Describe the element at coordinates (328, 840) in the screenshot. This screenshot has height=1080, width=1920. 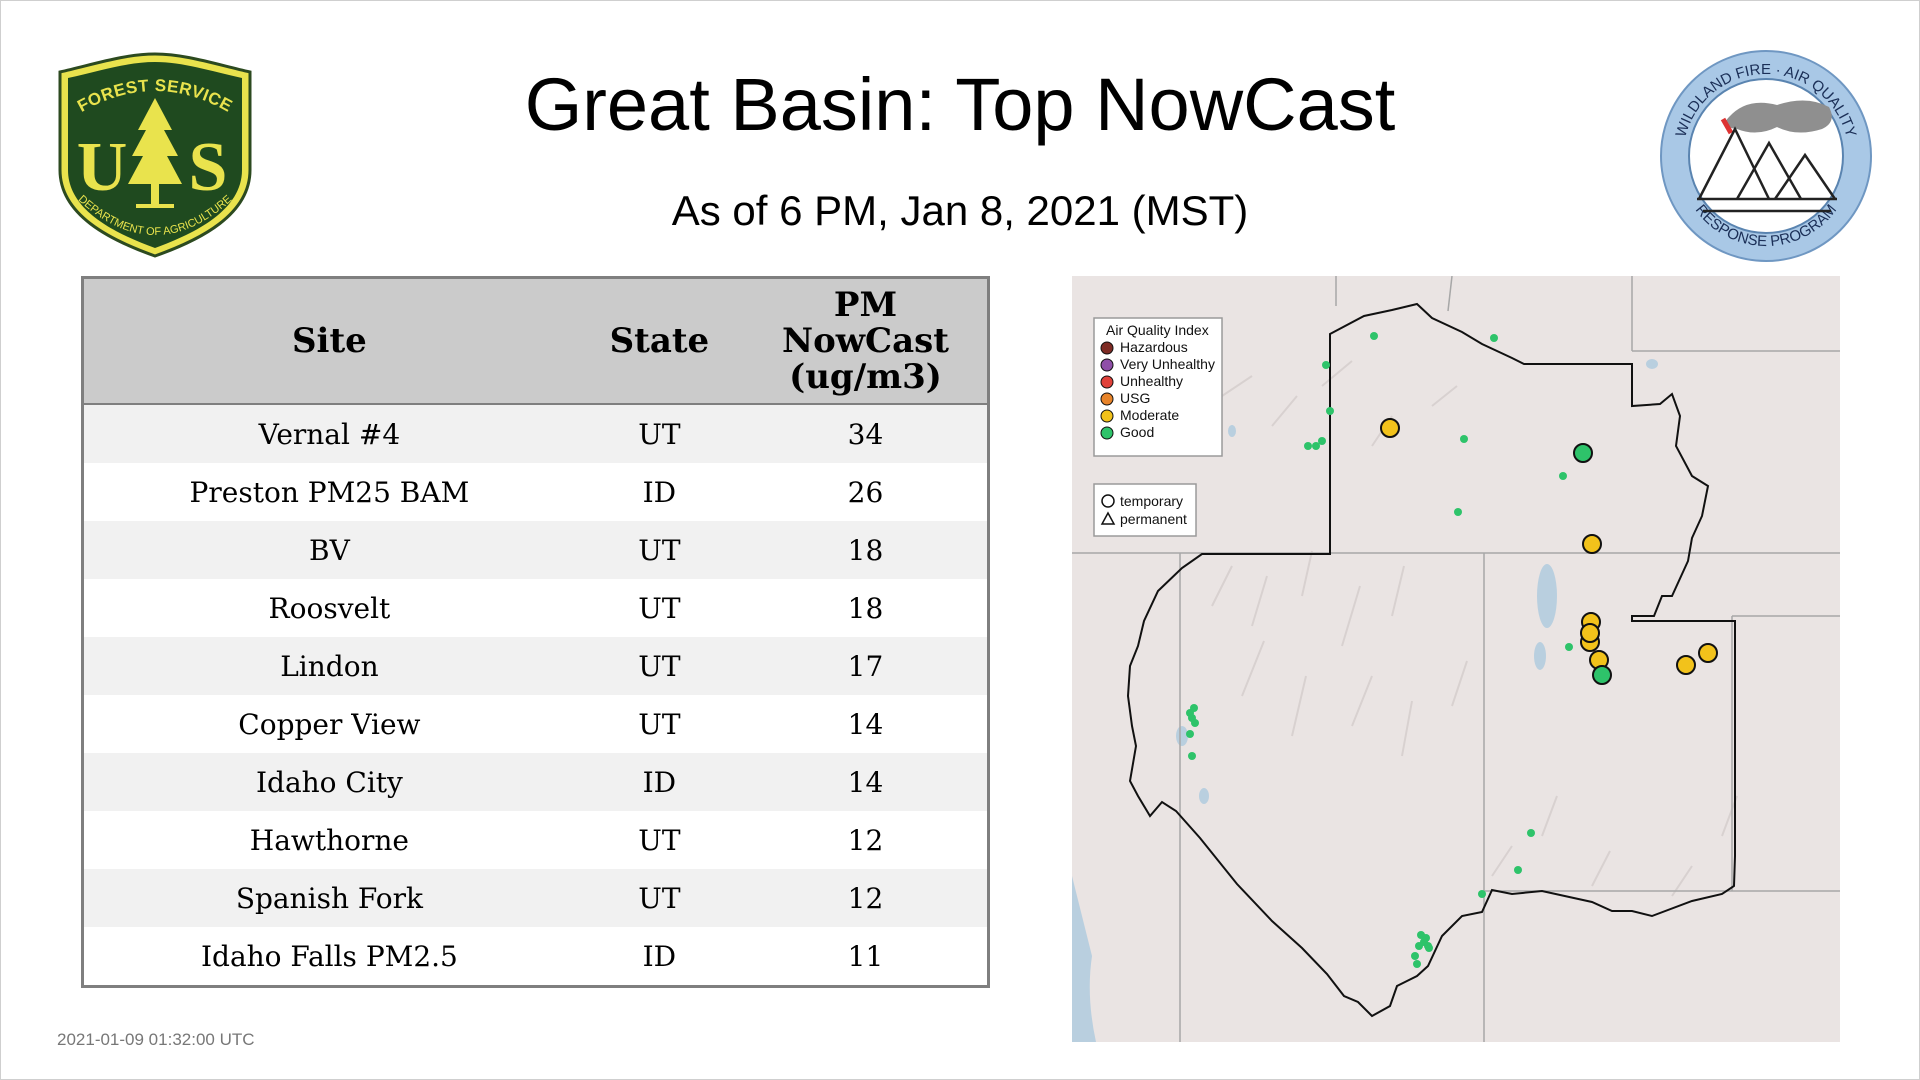
I see `site-cell: Hawthorne` at that location.